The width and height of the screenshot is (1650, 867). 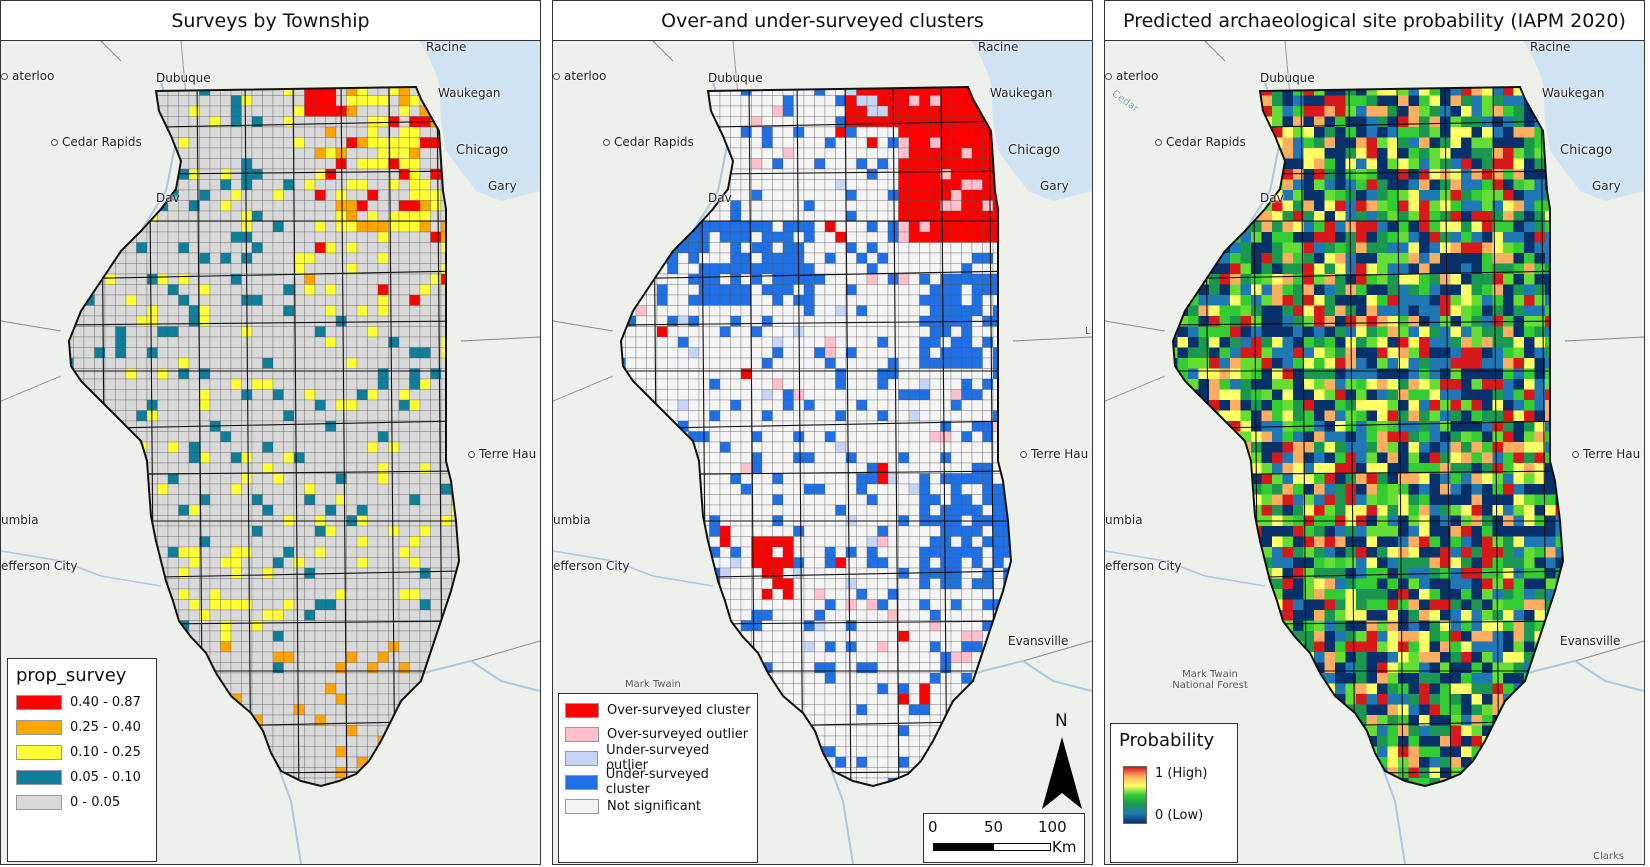 I want to click on legend-entry: Not significant, so click(x=658, y=806).